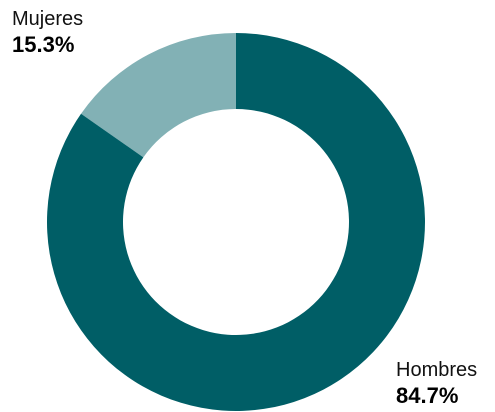  What do you see at coordinates (427, 395) in the screenshot?
I see `slice-value-hombres: 84.7%` at bounding box center [427, 395].